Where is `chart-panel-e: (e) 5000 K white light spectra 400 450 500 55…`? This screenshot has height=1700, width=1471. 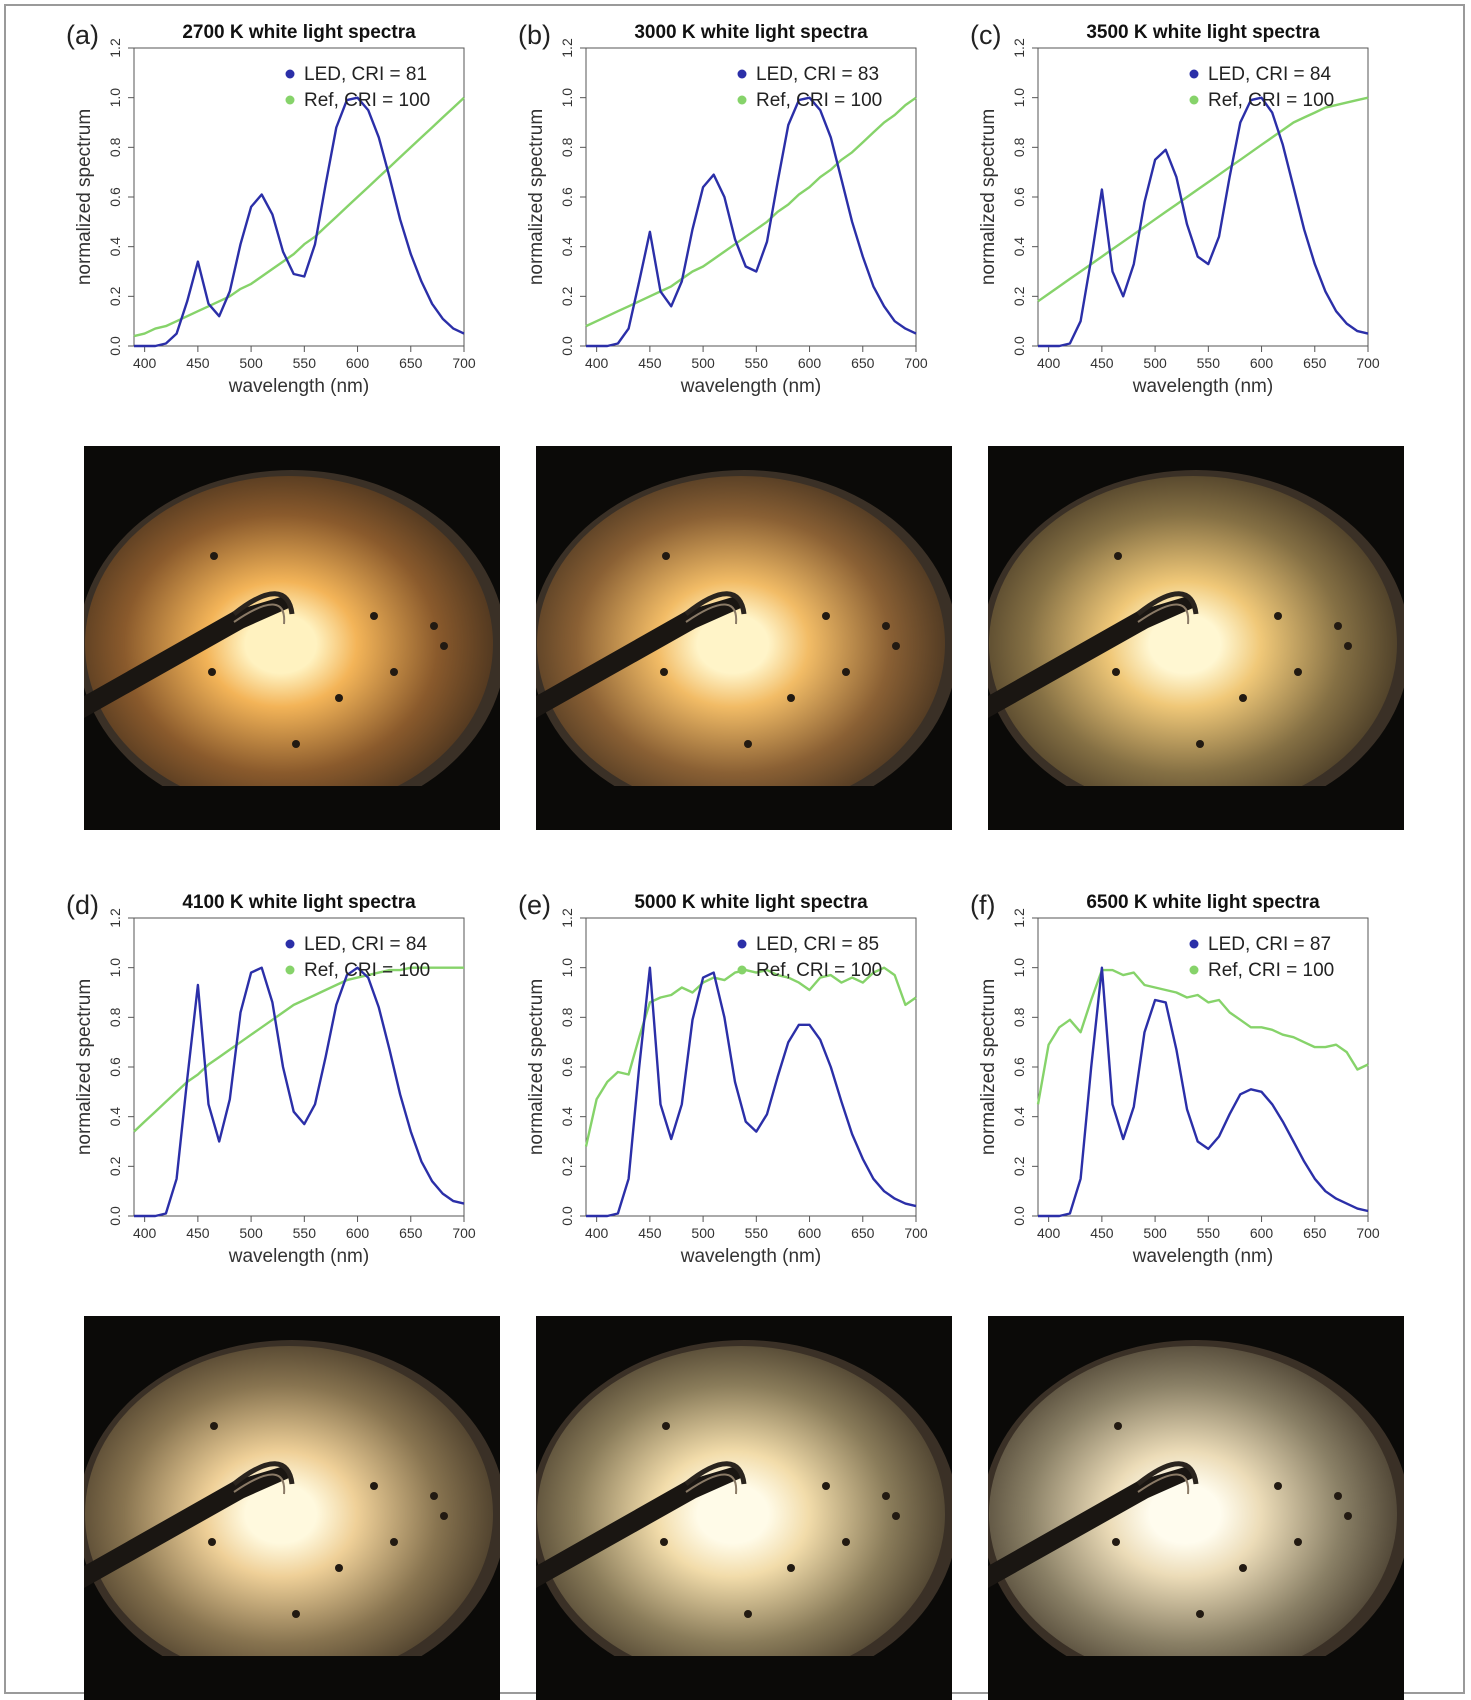 chart-panel-e: (e) 5000 K white light spectra 400 450 500 55… is located at coordinates (726, 1090).